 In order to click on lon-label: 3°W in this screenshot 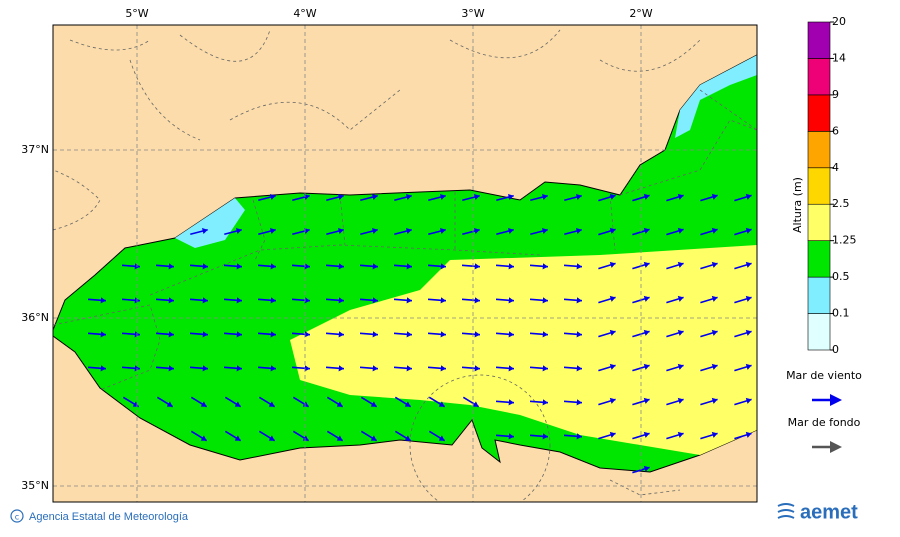, I will do `click(472, 13)`.